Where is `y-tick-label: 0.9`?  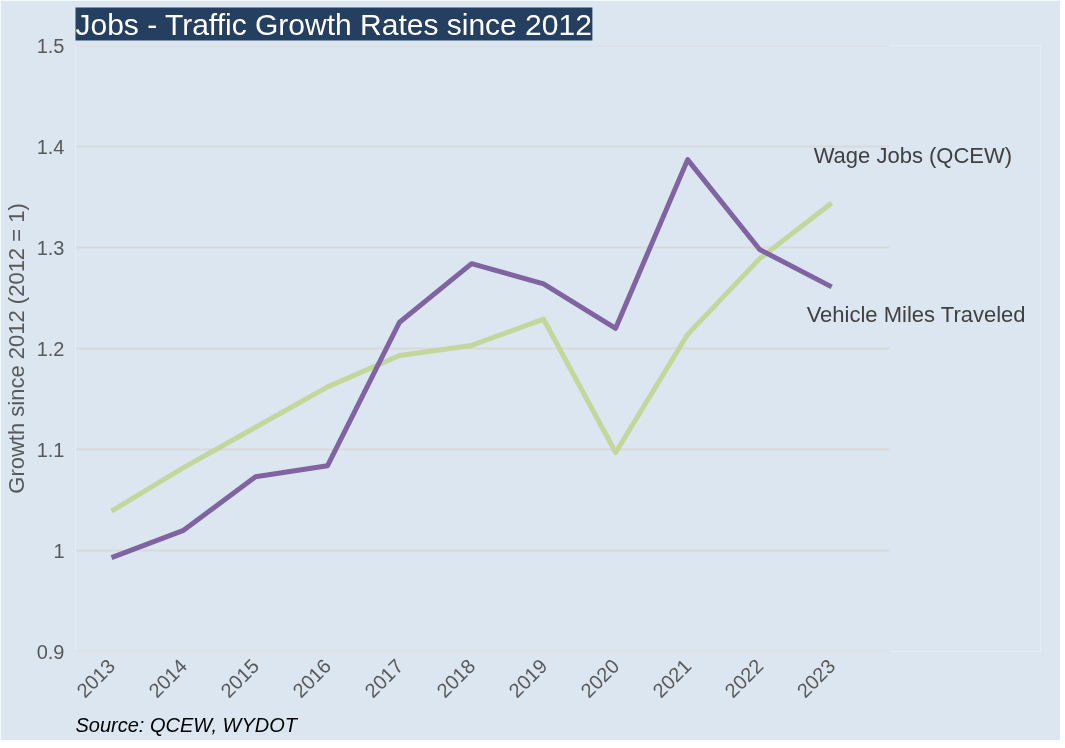 y-tick-label: 0.9 is located at coordinates (50, 651).